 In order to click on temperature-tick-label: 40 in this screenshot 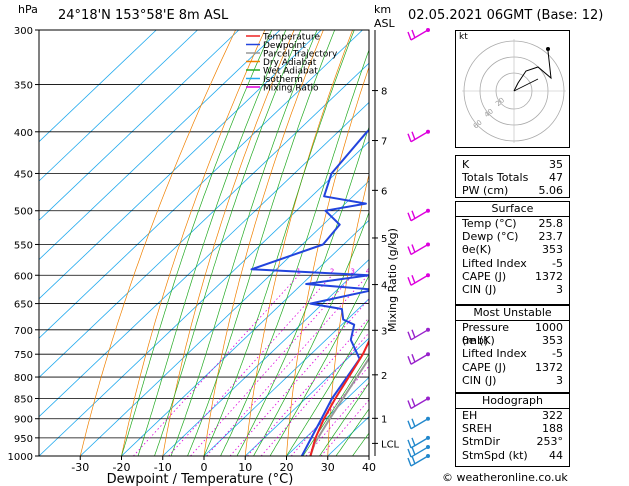, I will do `click(369, 467)`.